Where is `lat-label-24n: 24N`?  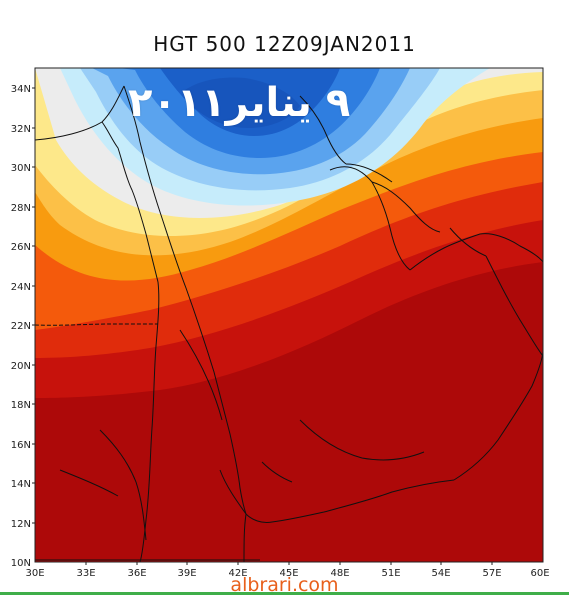 lat-label-24n: 24N is located at coordinates (21, 287).